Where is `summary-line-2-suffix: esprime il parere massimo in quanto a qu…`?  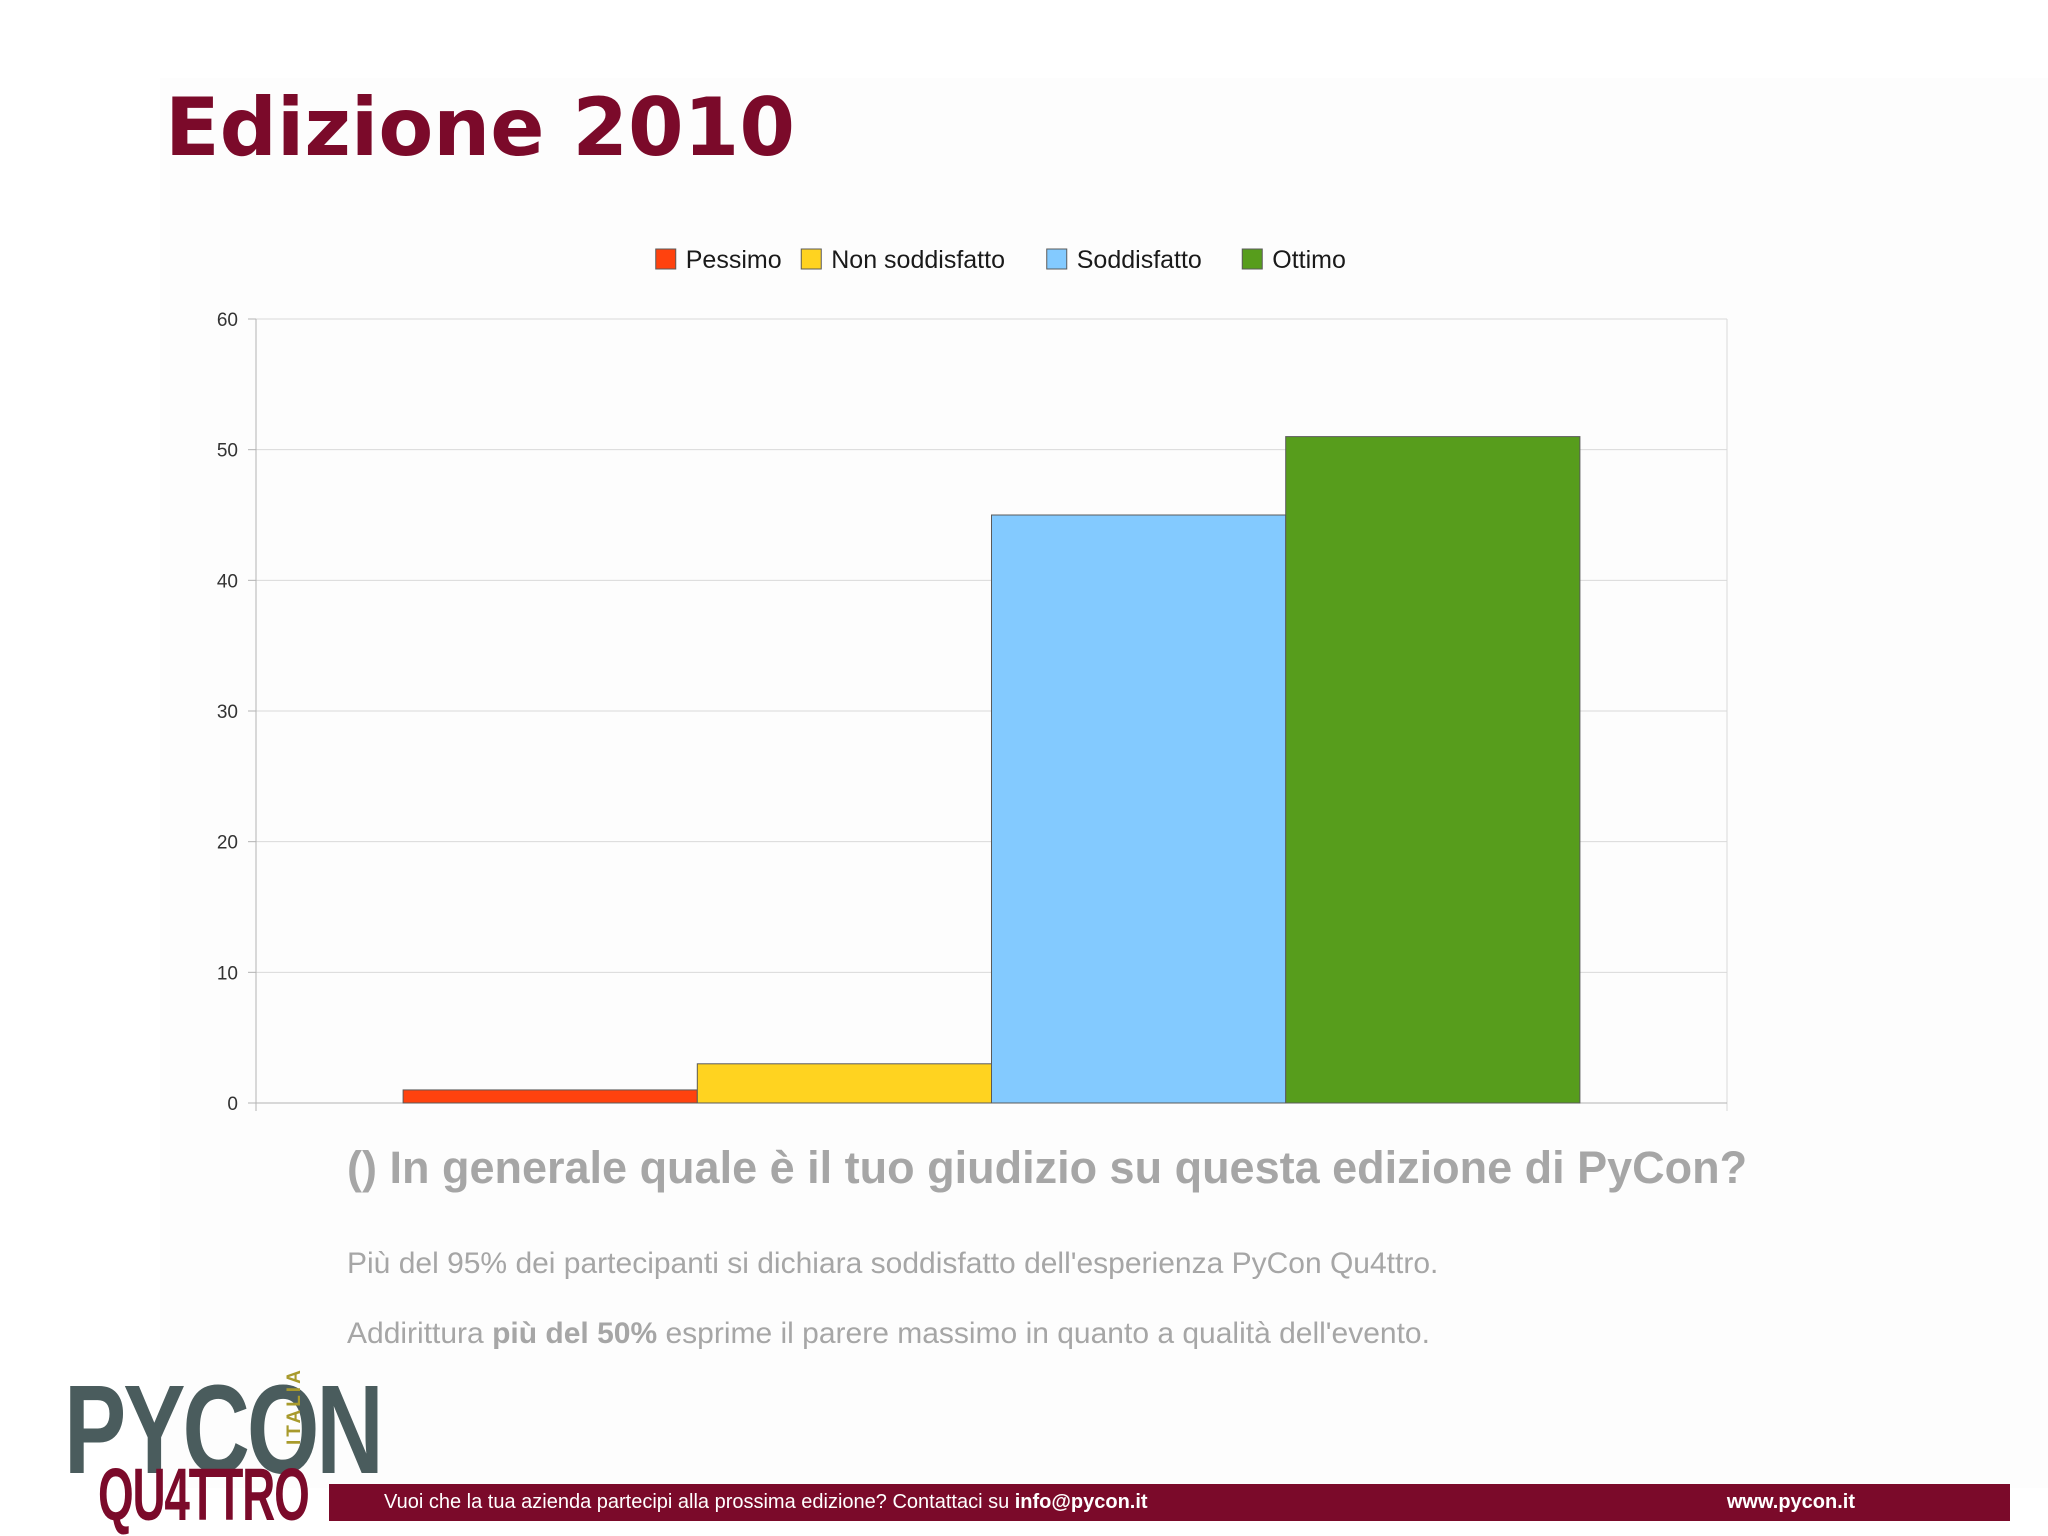
summary-line-2-suffix: esprime il parere massimo in quanto a qu… is located at coordinates (1043, 1333).